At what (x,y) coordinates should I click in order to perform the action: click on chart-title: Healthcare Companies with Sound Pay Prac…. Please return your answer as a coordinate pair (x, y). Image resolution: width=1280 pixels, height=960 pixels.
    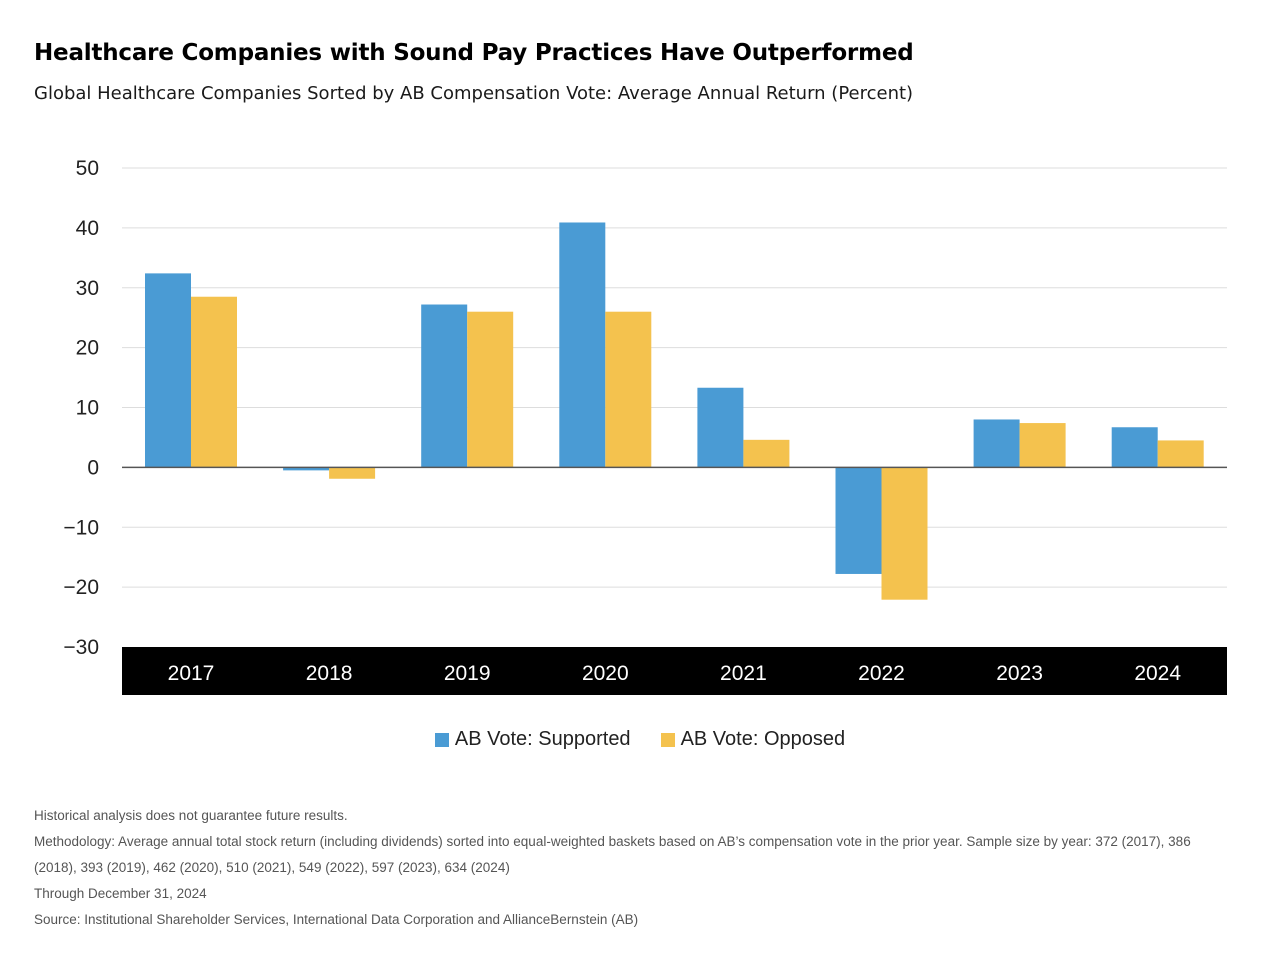
    Looking at the image, I should click on (474, 53).